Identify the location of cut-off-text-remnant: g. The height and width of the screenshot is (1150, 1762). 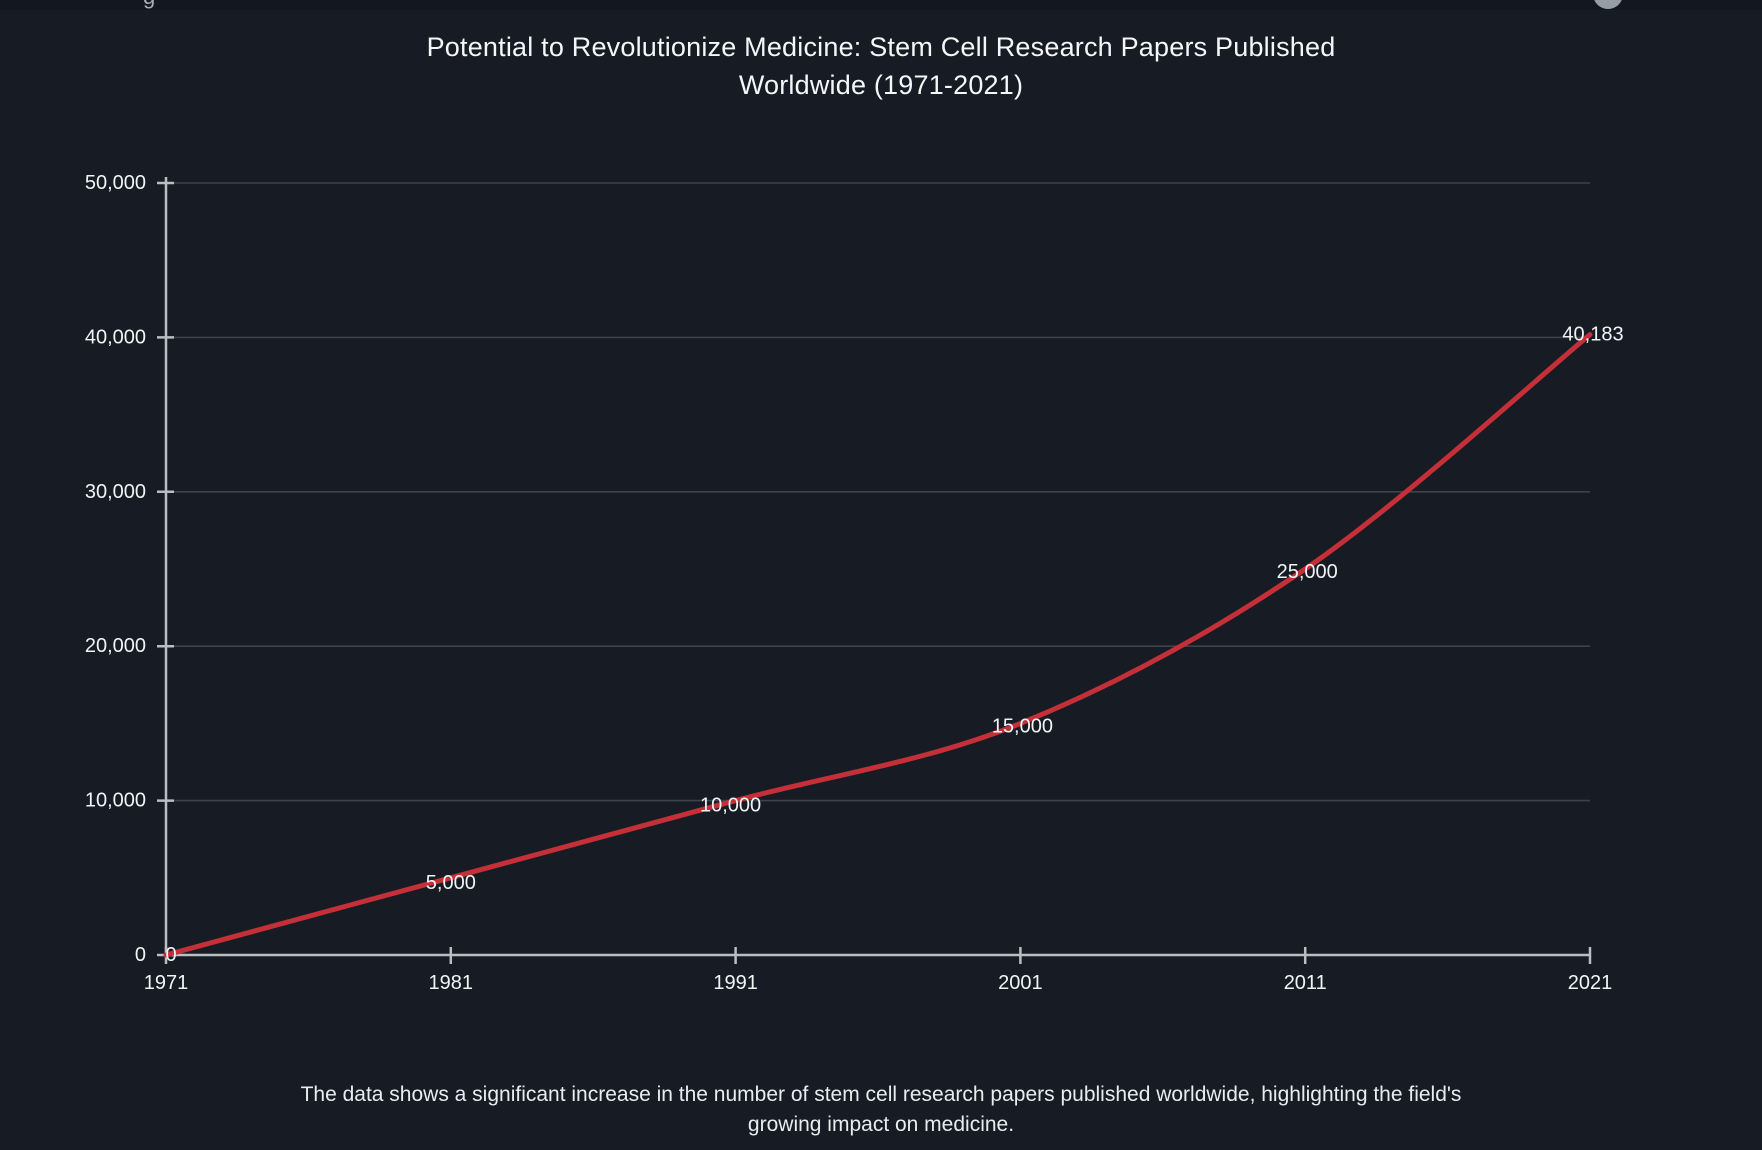
(149, 4).